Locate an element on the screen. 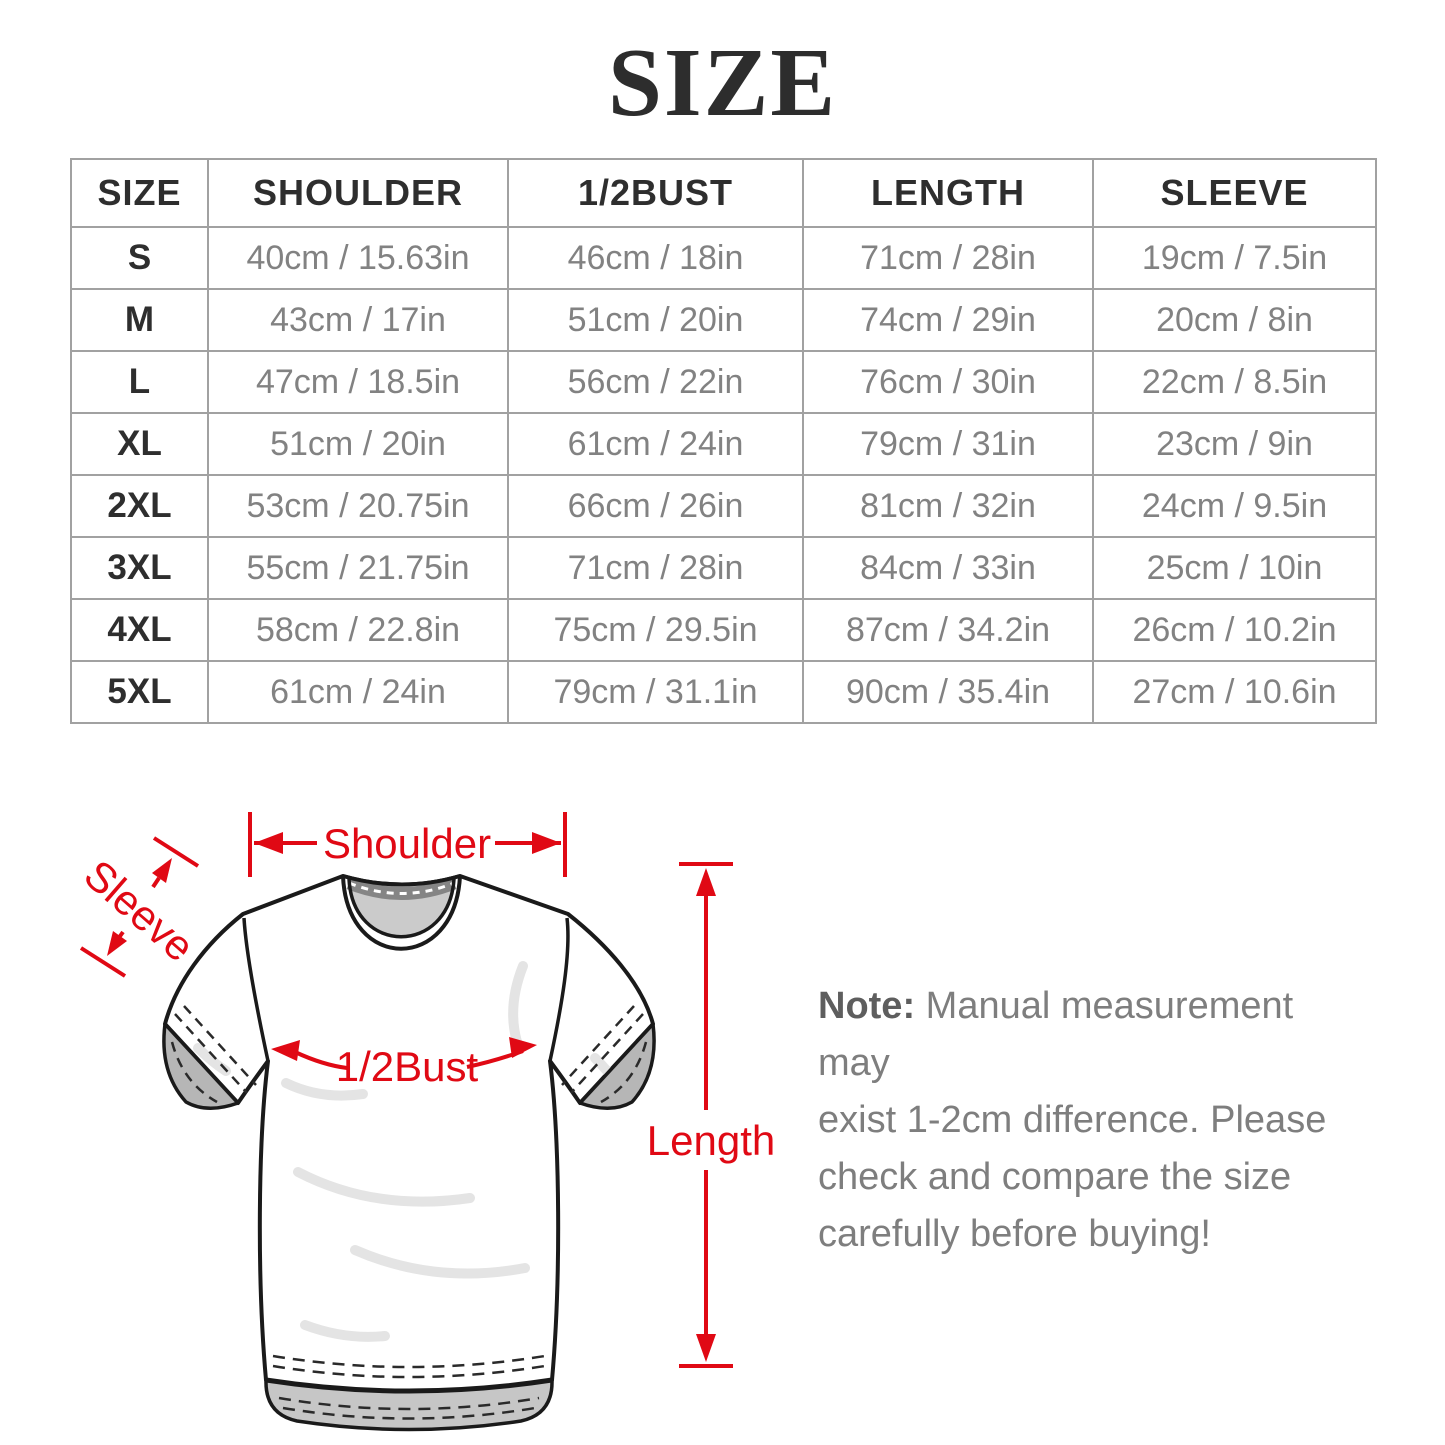  column-header: LENGTH is located at coordinates (948, 193).